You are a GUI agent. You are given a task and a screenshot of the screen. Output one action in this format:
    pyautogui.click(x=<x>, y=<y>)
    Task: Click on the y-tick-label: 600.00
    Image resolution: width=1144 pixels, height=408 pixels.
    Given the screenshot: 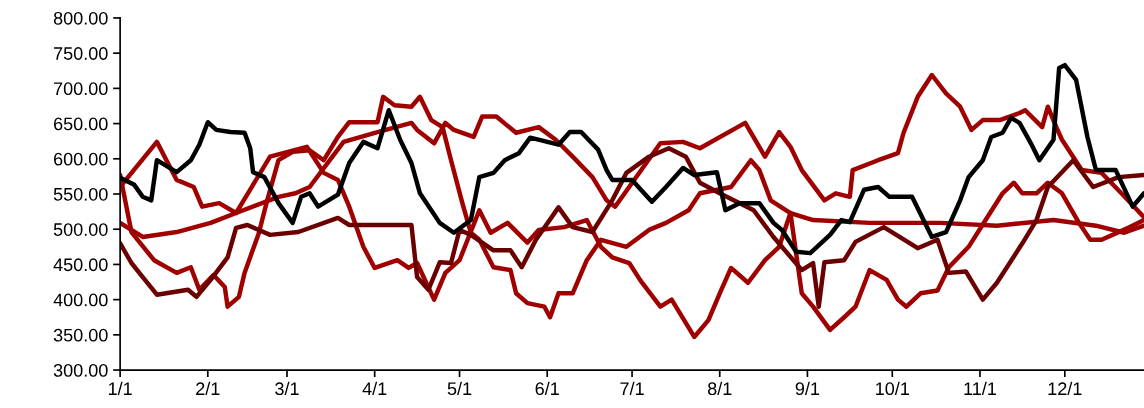 What is the action you would take?
    pyautogui.click(x=81, y=159)
    